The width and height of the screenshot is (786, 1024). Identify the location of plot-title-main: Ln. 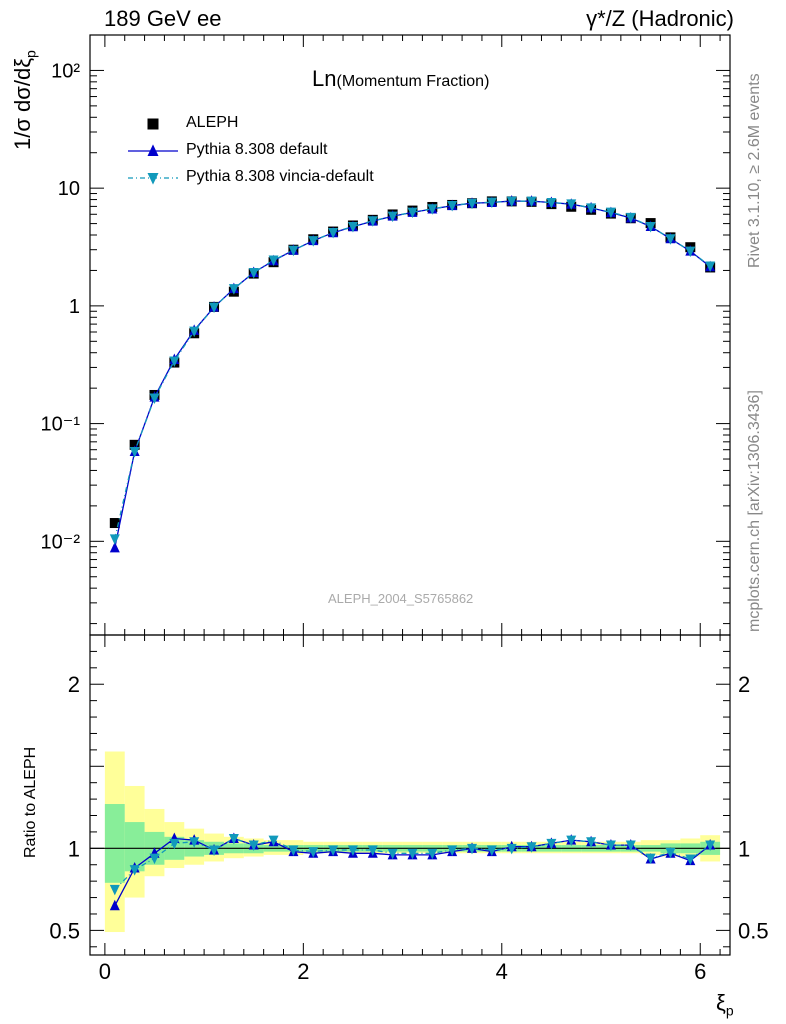
(324, 78).